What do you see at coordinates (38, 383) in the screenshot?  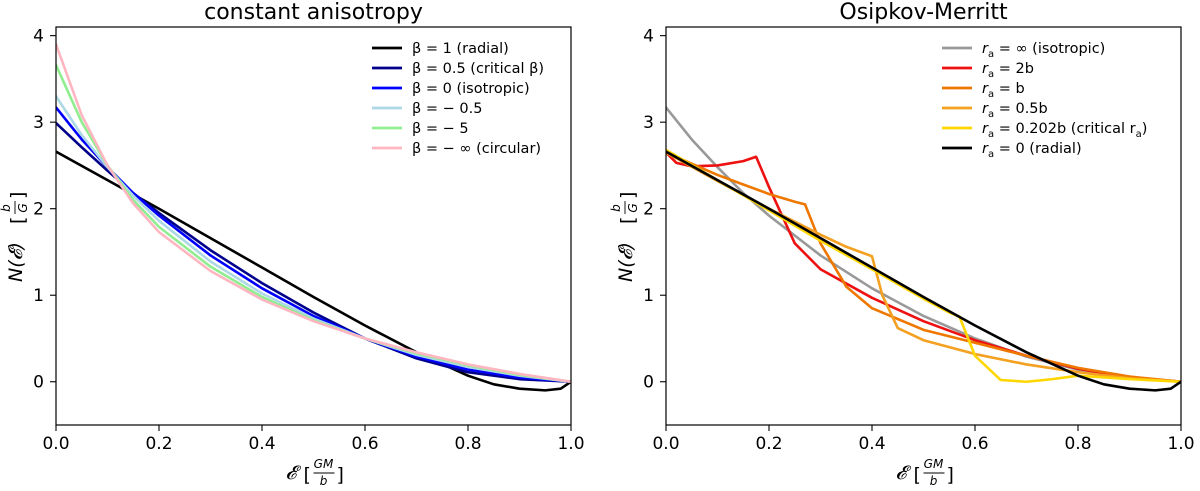 I see `chart0-ytick-label-0: 0` at bounding box center [38, 383].